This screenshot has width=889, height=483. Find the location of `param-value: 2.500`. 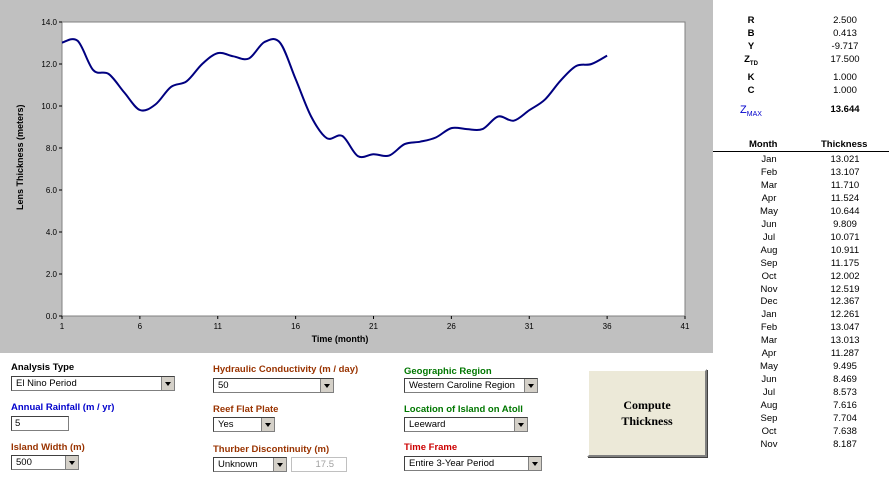

param-value: 2.500 is located at coordinates (845, 20).